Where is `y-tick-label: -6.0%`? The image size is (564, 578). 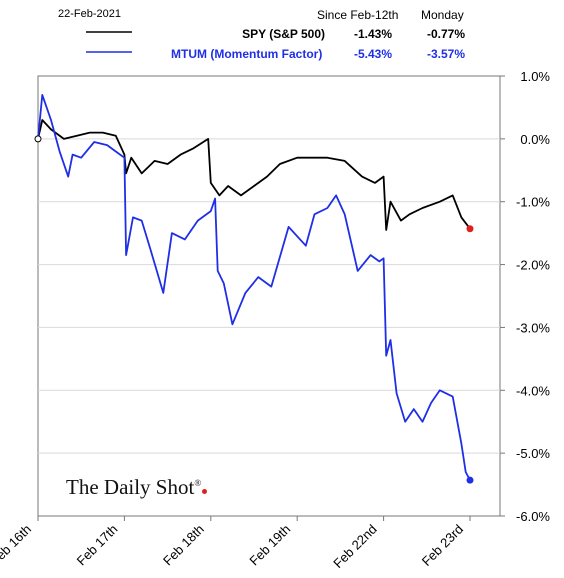 y-tick-label: -6.0% is located at coordinates (533, 516).